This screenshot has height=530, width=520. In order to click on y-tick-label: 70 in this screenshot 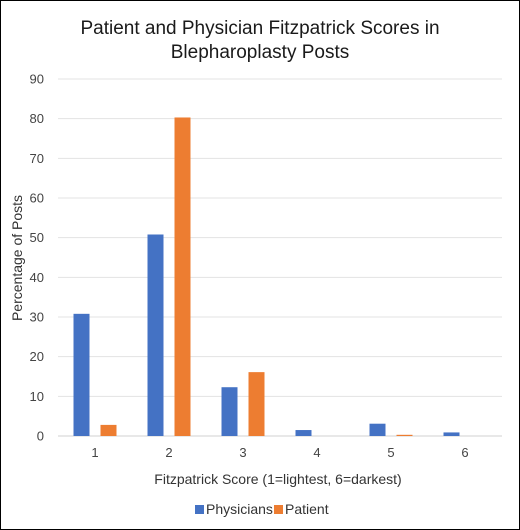, I will do `click(37, 158)`.